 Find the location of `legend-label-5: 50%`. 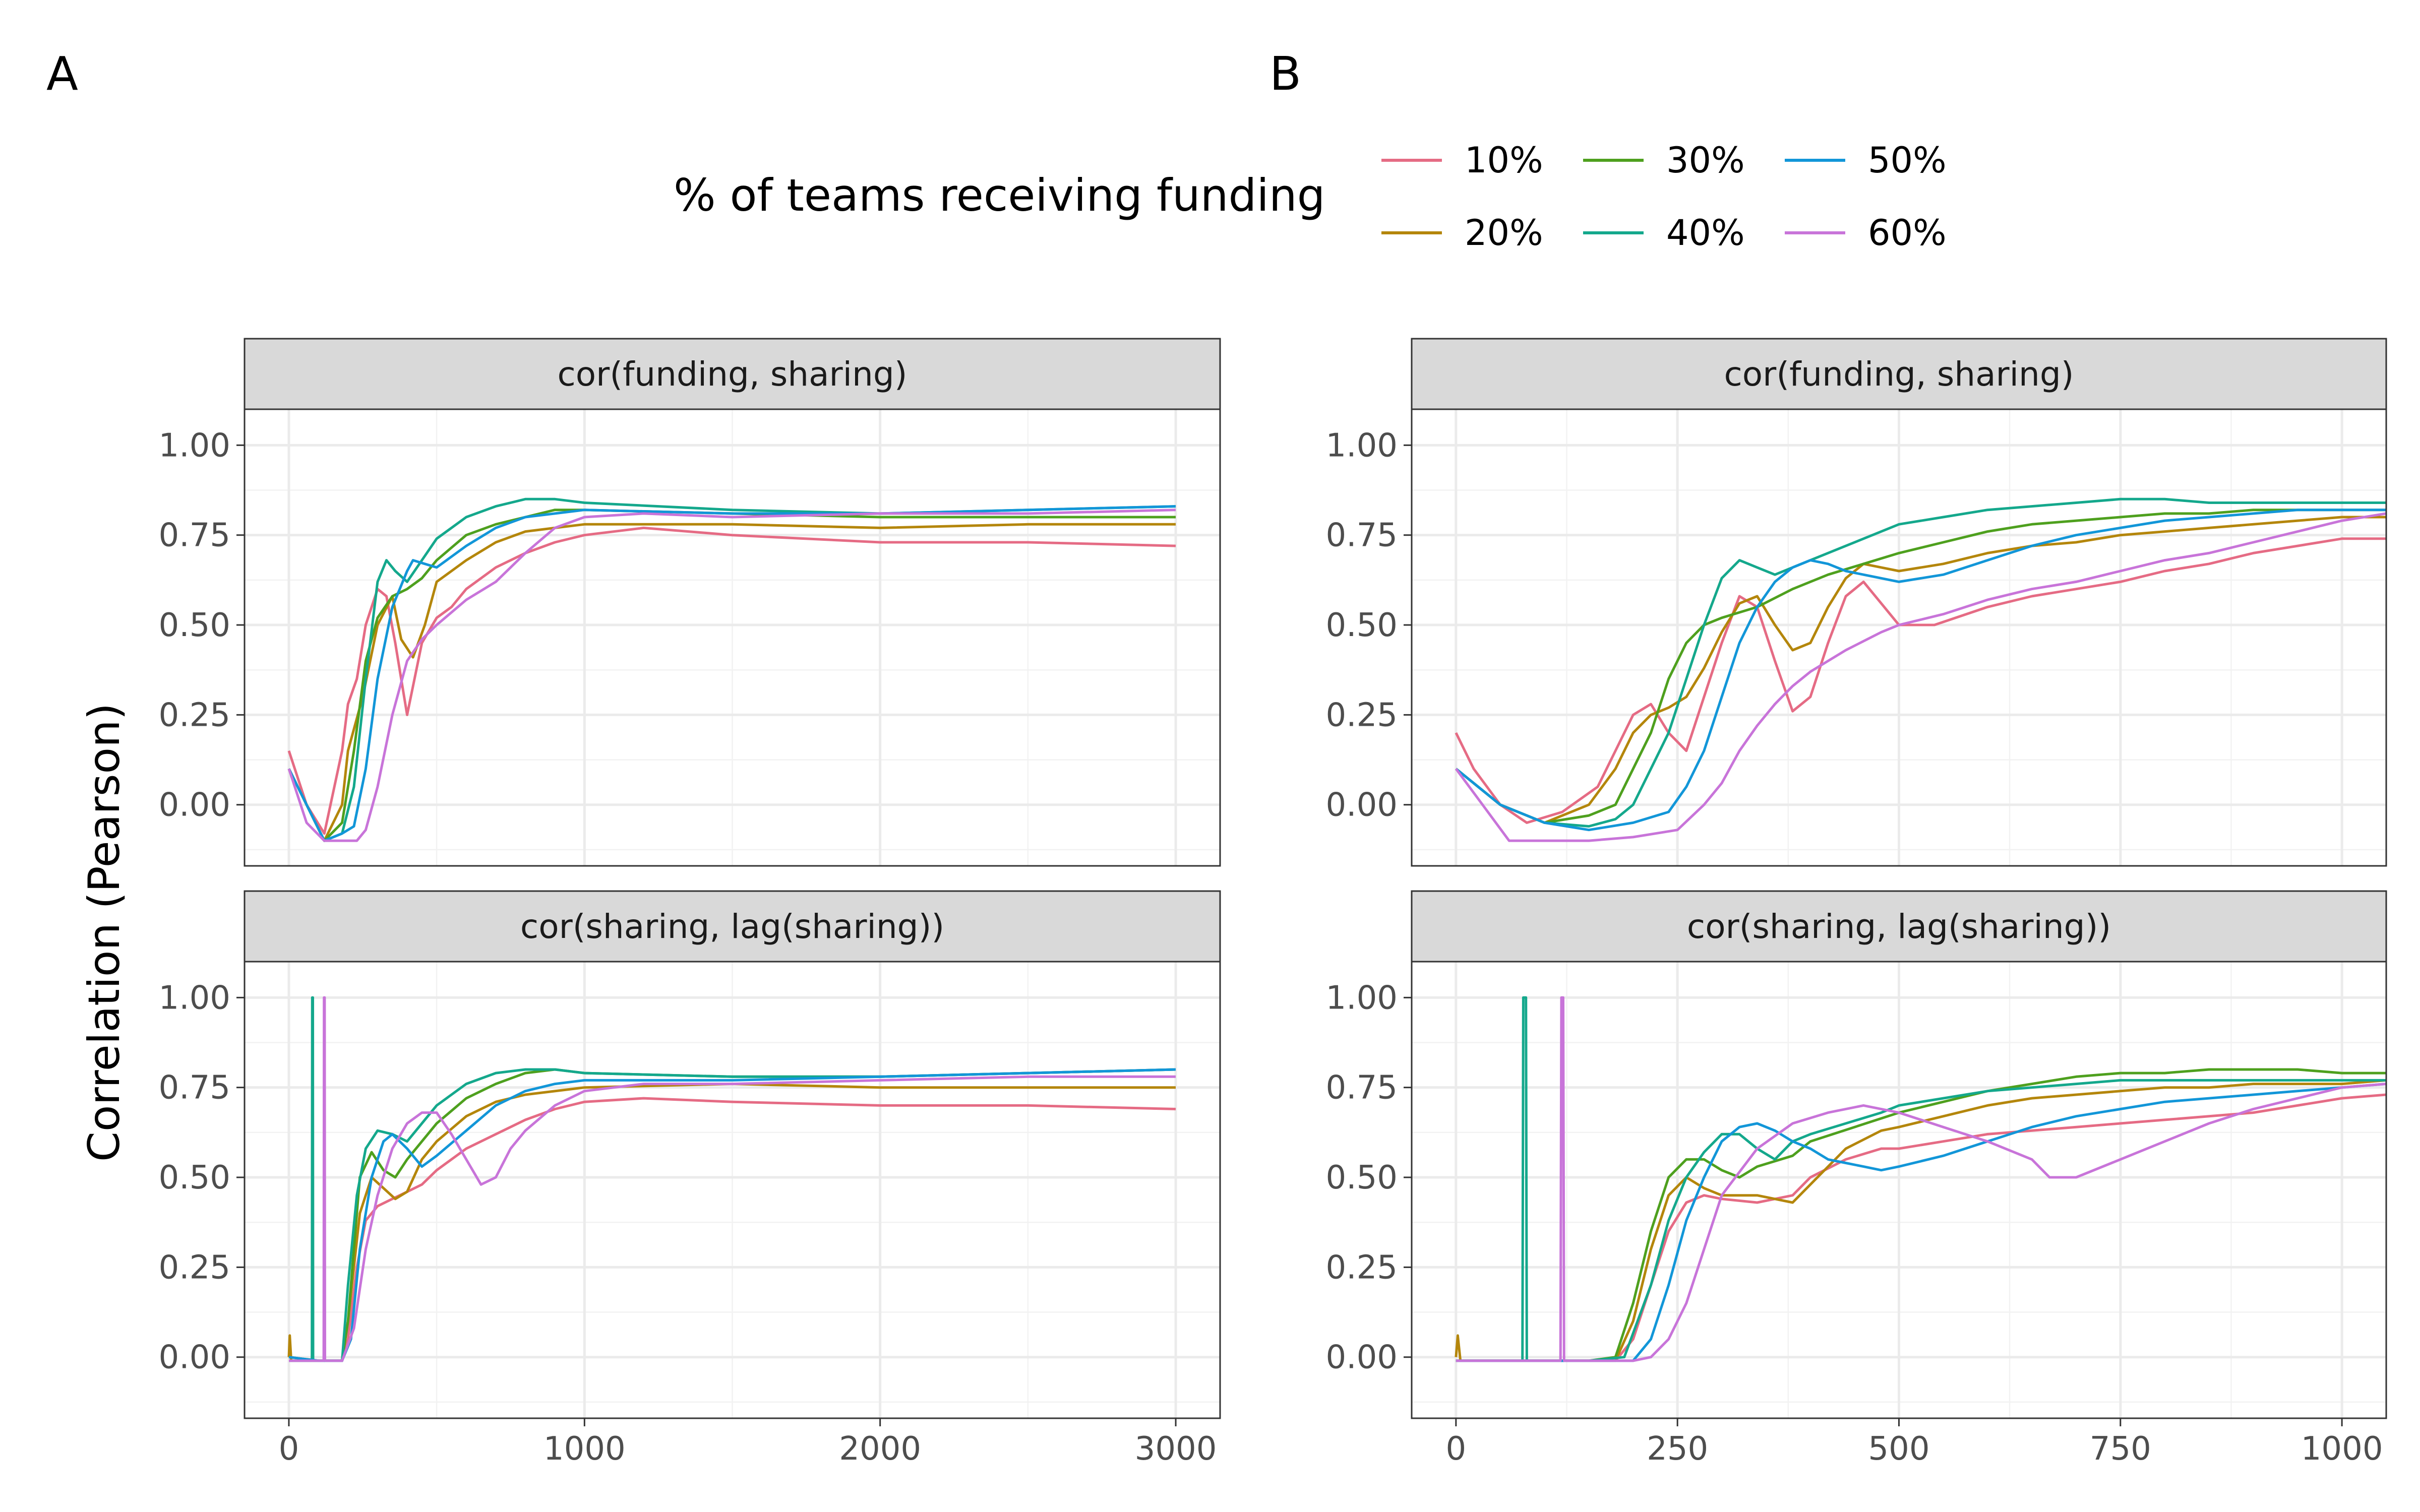

legend-label-5: 50% is located at coordinates (1907, 160).